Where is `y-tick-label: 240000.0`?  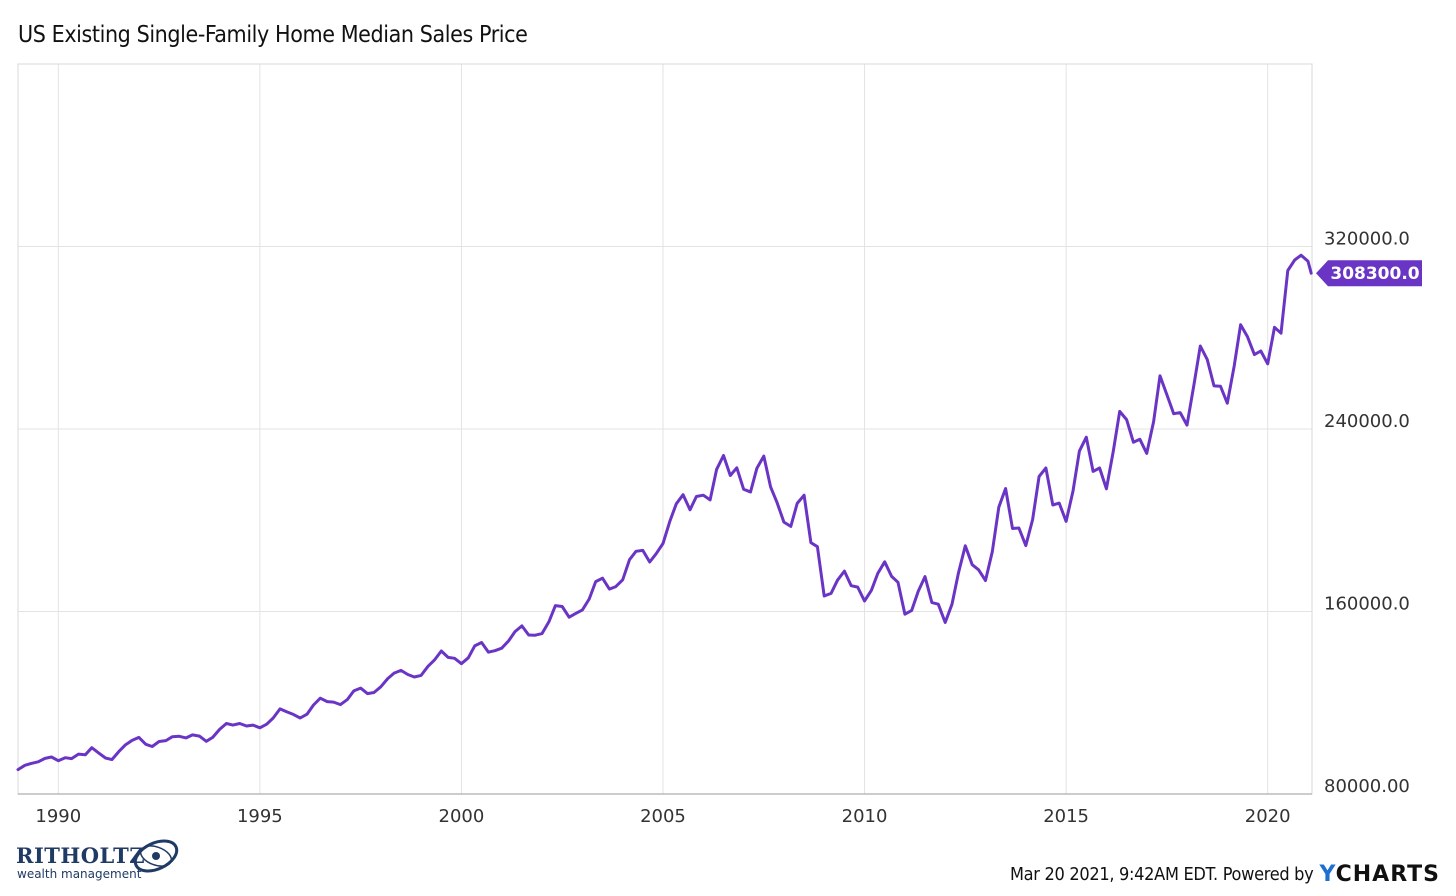 y-tick-label: 240000.0 is located at coordinates (1367, 421).